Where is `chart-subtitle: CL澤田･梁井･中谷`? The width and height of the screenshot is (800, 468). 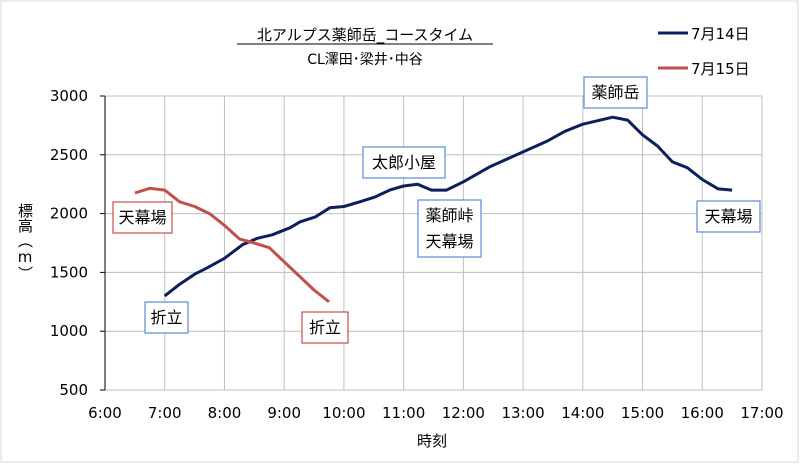
chart-subtitle: CL澤田･梁井･中谷 is located at coordinates (365, 60).